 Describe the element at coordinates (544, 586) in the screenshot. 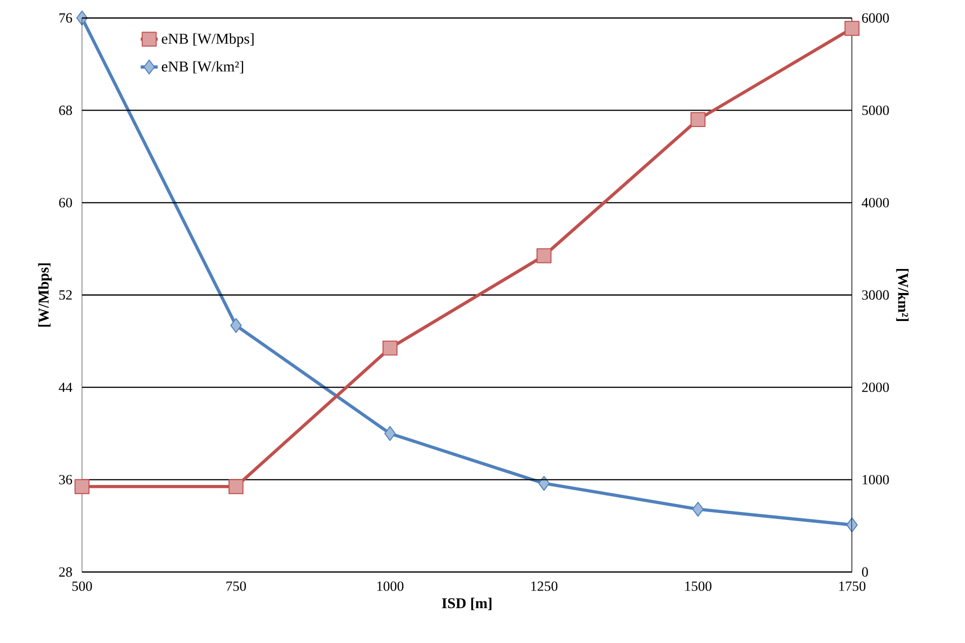

I see `x-tick-label: 1250` at that location.